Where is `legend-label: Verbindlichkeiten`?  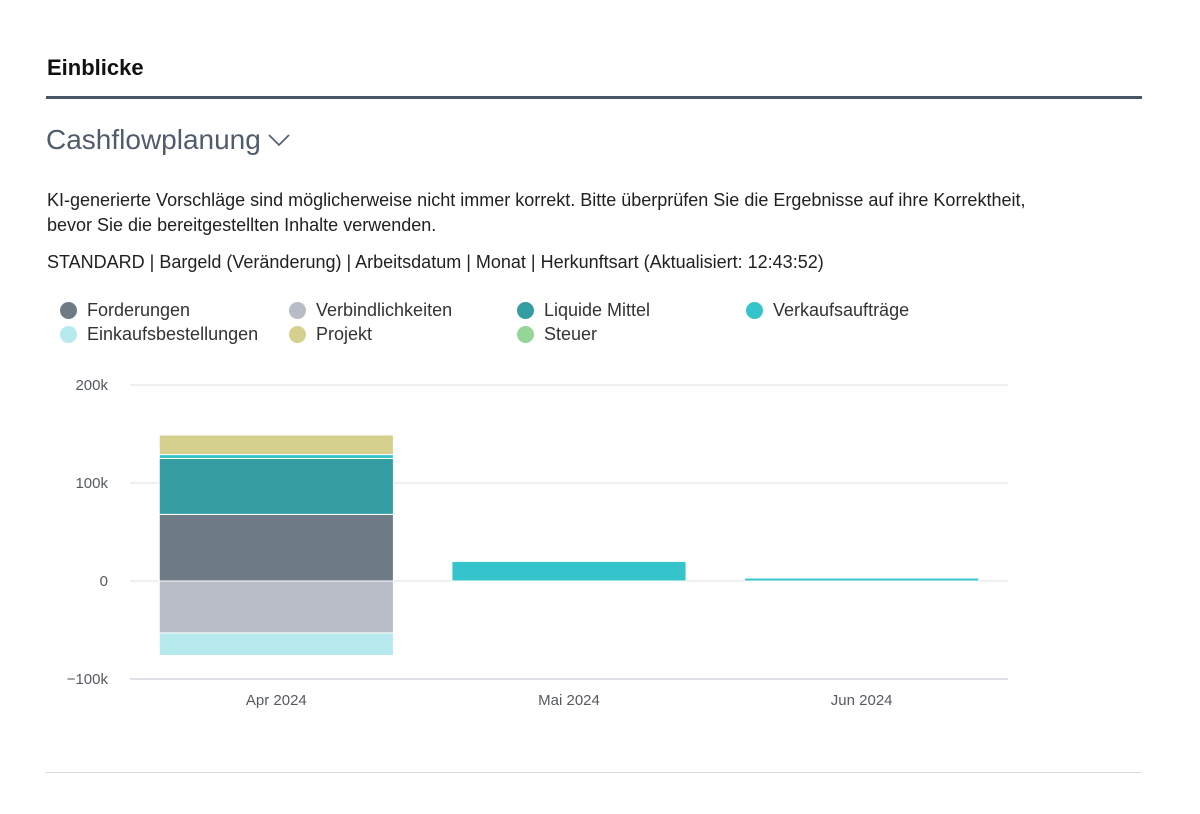 legend-label: Verbindlichkeiten is located at coordinates (384, 310).